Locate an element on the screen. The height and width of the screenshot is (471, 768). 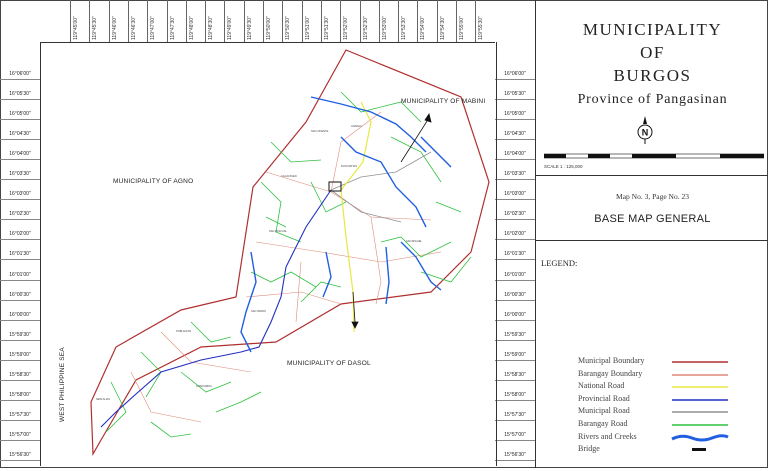
town-center is located at coordinates (335, 186).